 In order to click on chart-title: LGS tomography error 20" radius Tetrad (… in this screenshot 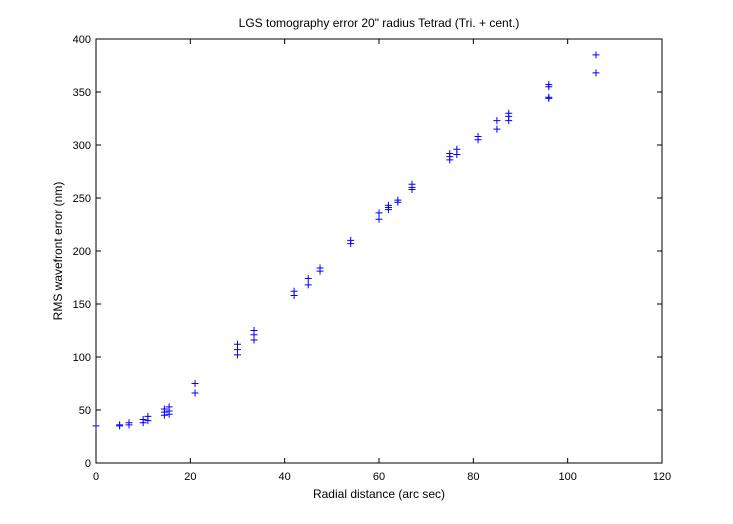, I will do `click(379, 23)`.